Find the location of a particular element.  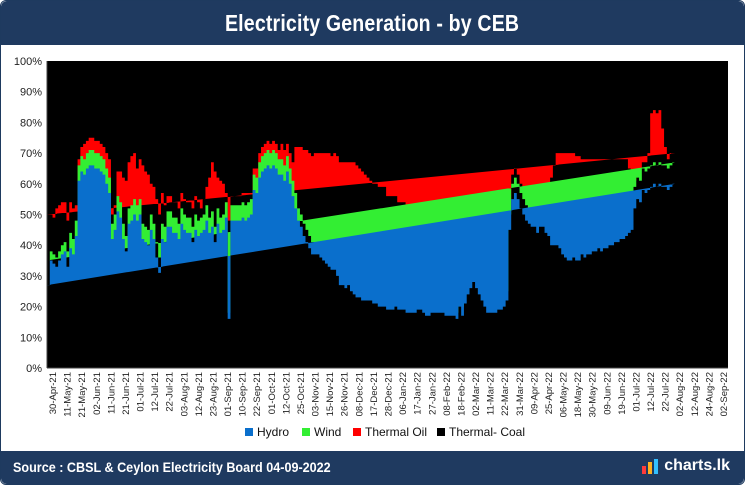

x-tick-label: 02-Sep-22 is located at coordinates (724, 394).